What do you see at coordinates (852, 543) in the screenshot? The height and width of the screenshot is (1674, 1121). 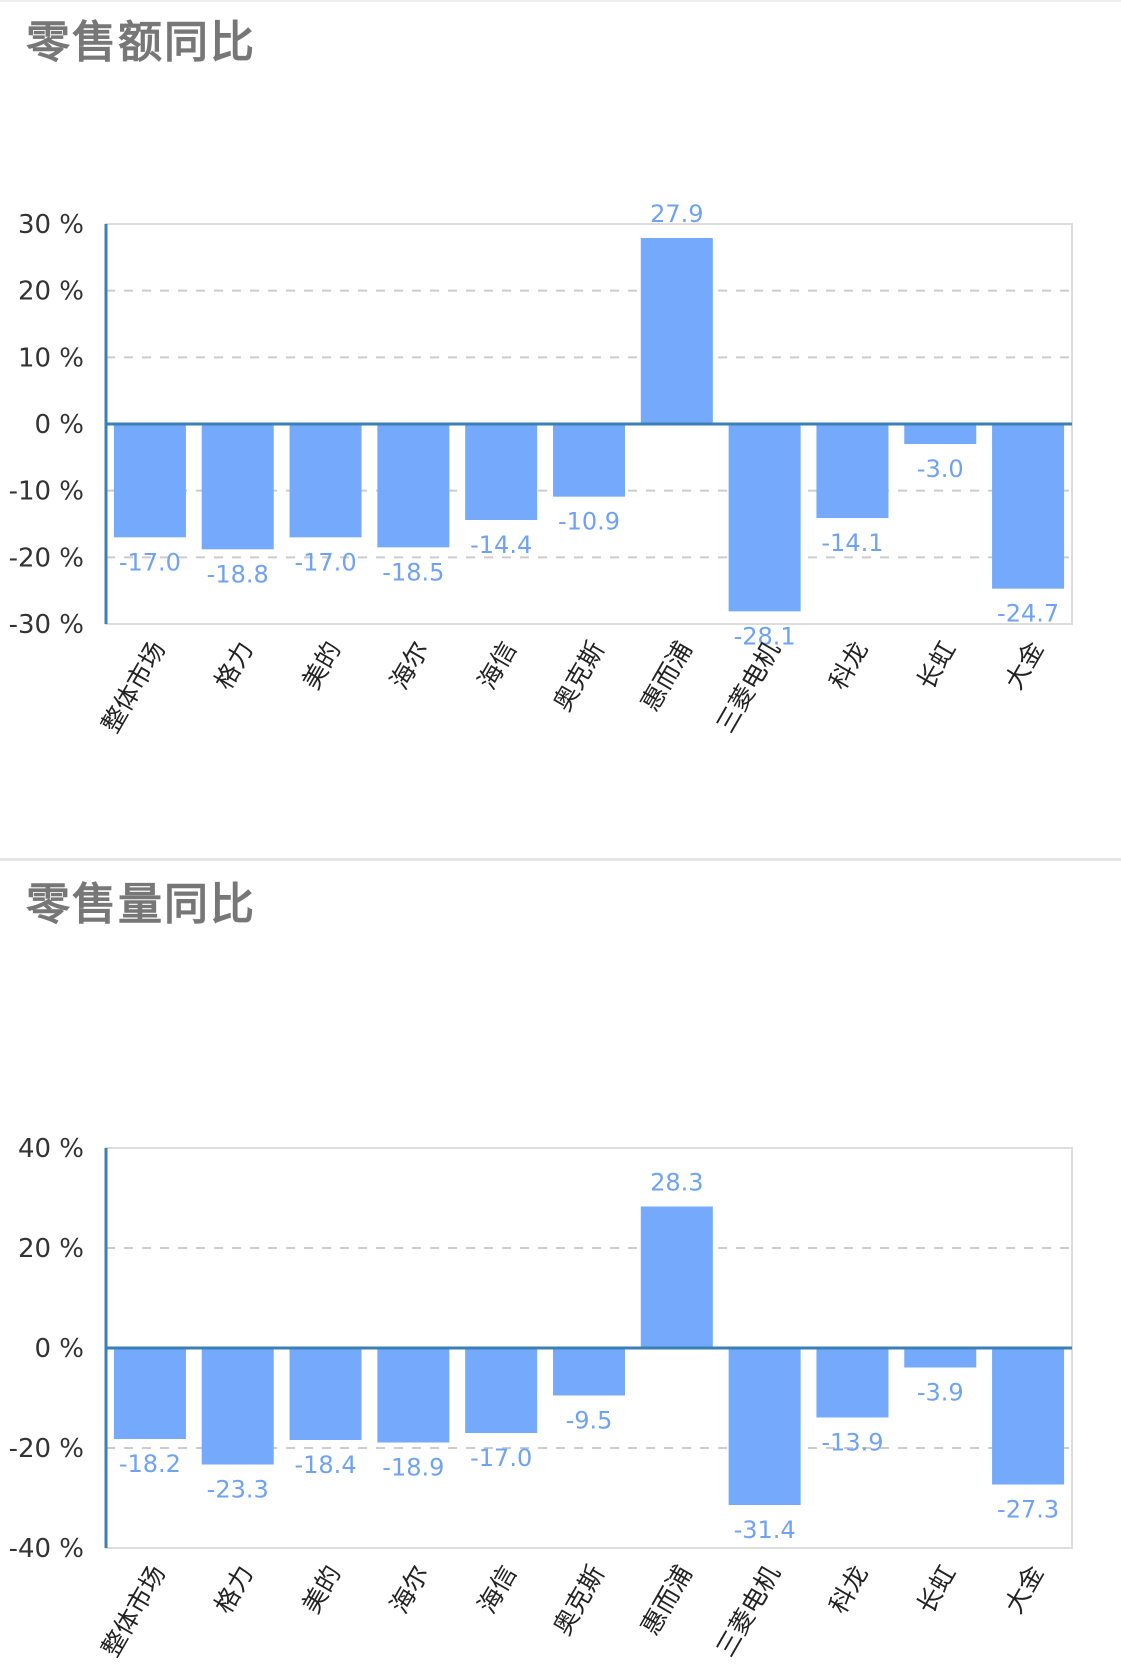 I see `data-label: -14.1` at bounding box center [852, 543].